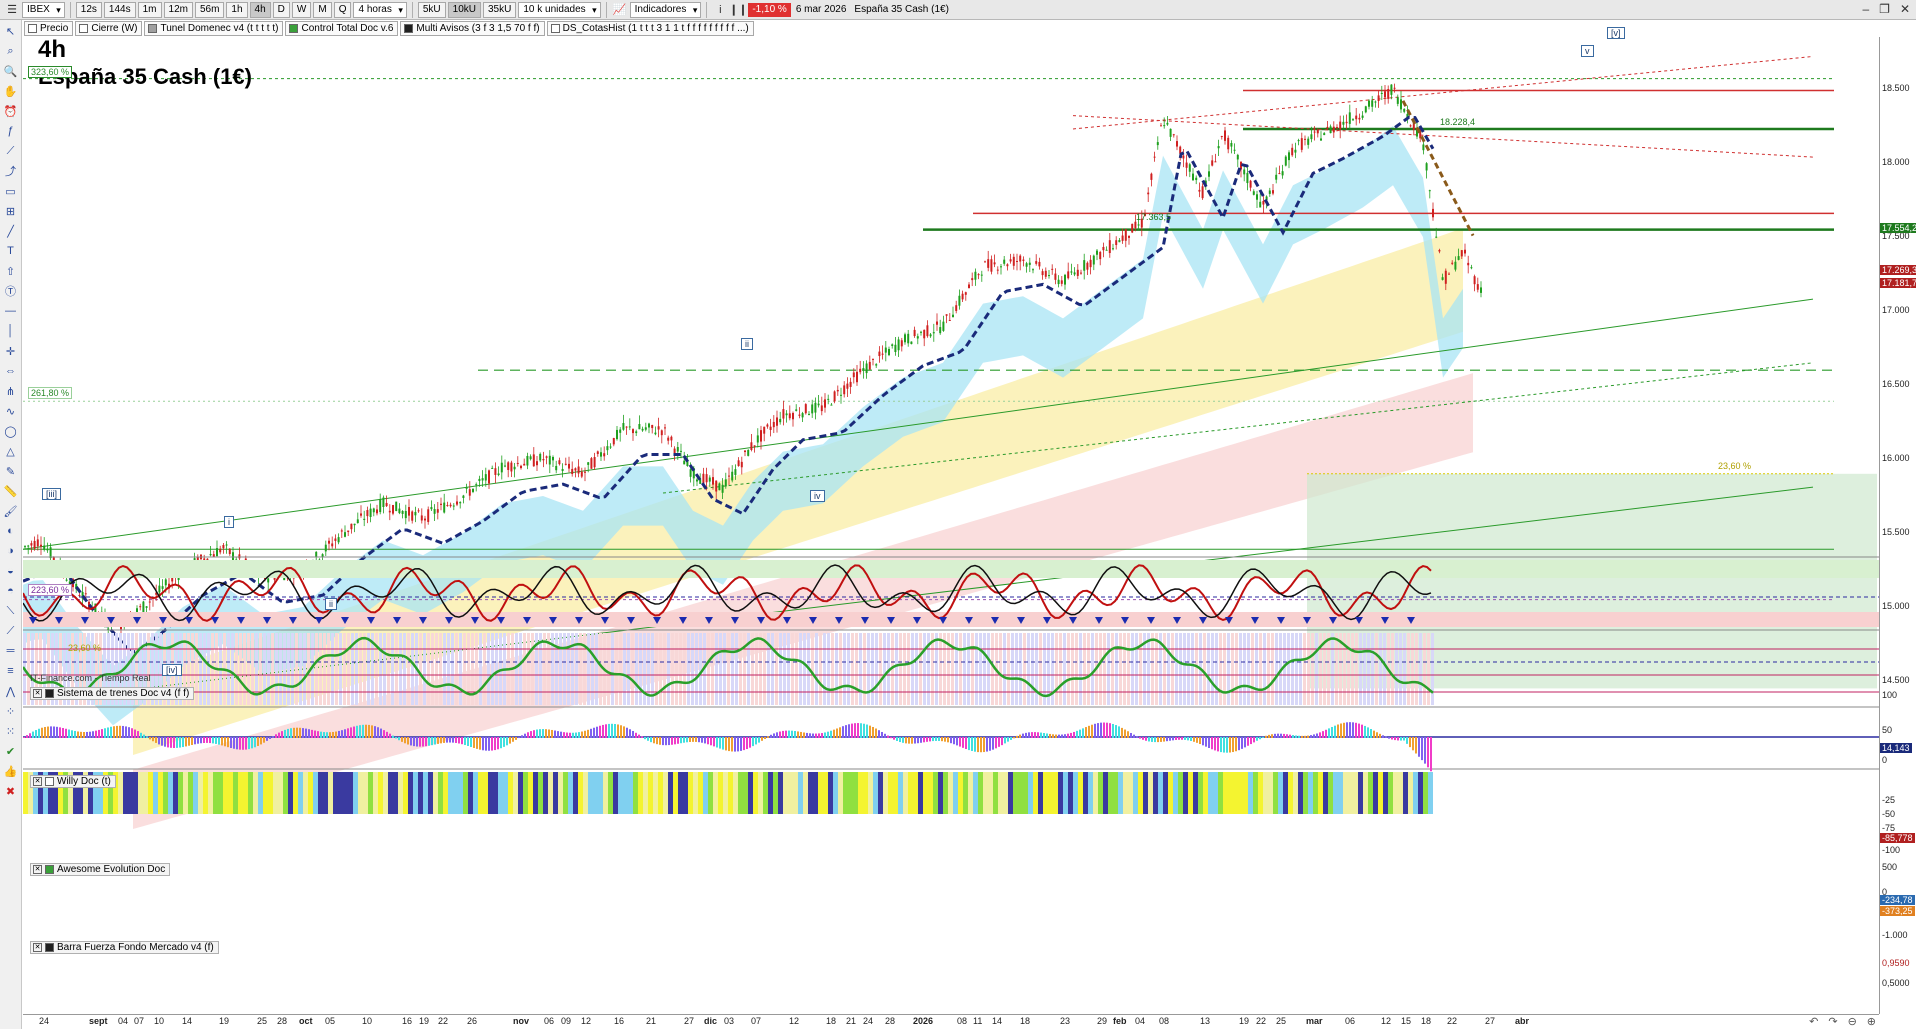  What do you see at coordinates (1852, 1022) in the screenshot?
I see `zoom-out-icon: ⊖` at bounding box center [1852, 1022].